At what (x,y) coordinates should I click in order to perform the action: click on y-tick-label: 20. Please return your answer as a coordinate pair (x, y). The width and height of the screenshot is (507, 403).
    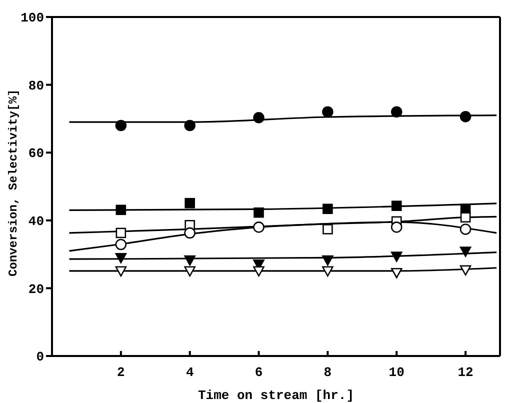
    Looking at the image, I should click on (36, 289).